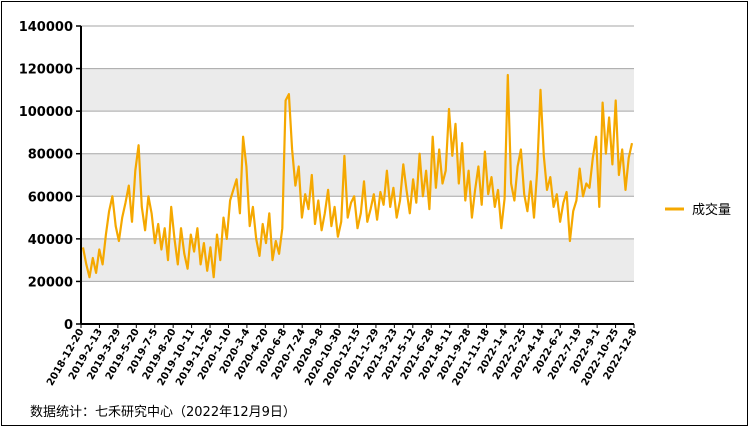 This screenshot has height=429, width=751. Describe the element at coordinates (163, 412) in the screenshot. I see `source-note: 数据统计：七禾研究中心（2022年12月9日）` at that location.